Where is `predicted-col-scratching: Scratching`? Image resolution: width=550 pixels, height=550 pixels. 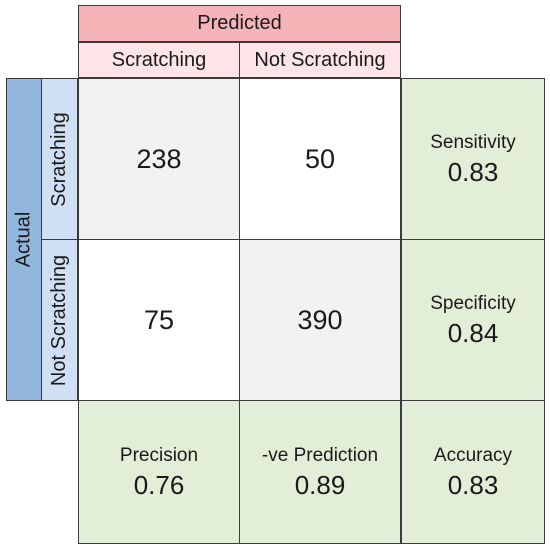 predicted-col-scratching: Scratching is located at coordinates (159, 60).